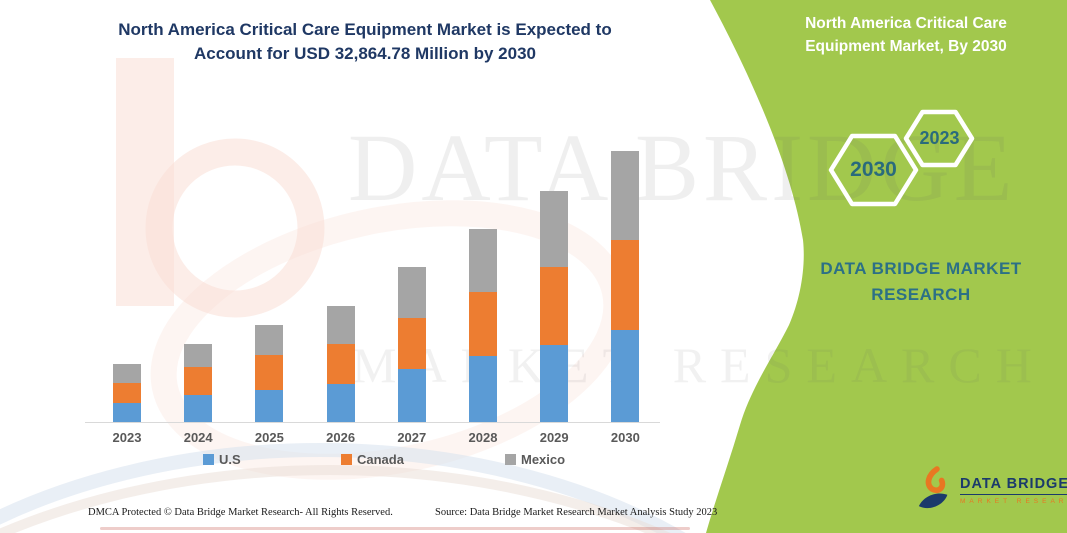 This screenshot has width=1067, height=533. I want to click on bar-2029, so click(554, 306).